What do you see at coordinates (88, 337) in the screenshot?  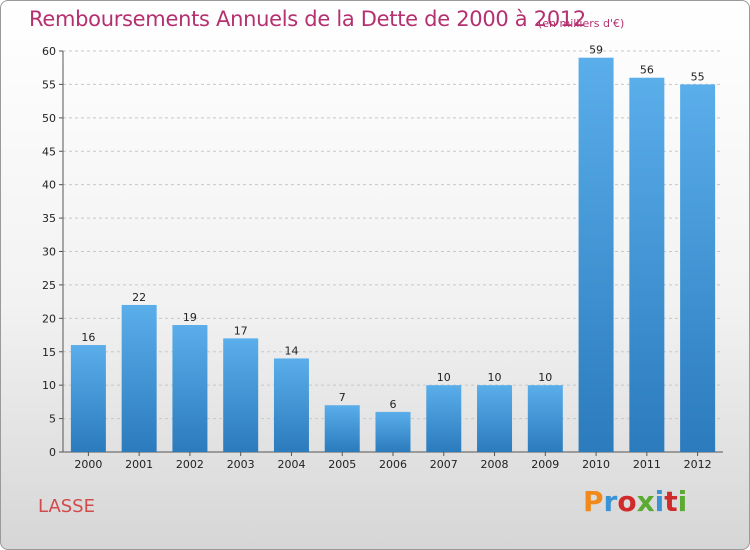 I see `data-label: 16` at bounding box center [88, 337].